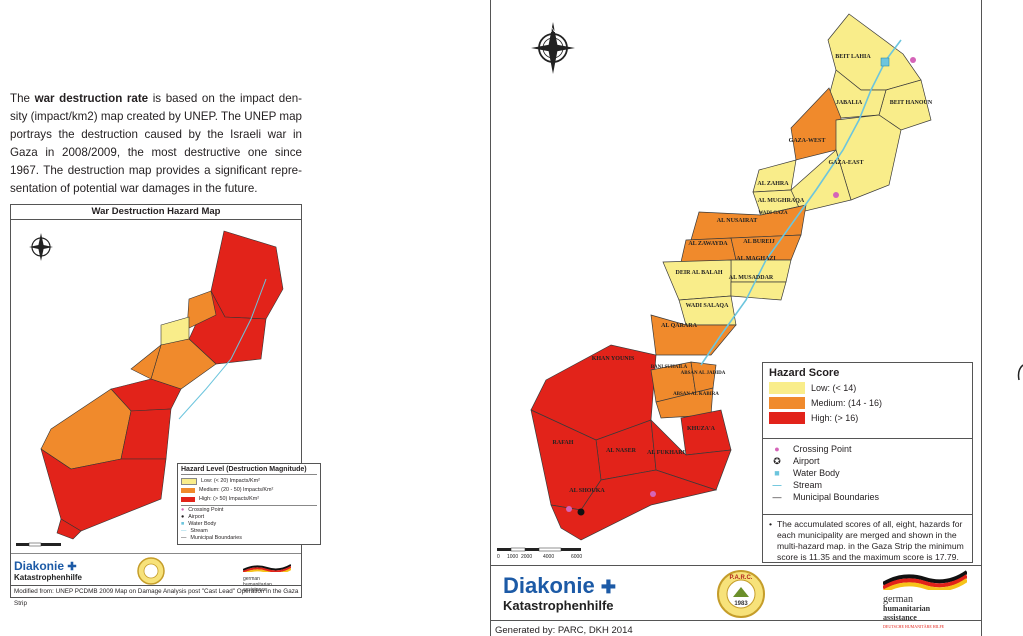 The width and height of the screenshot is (1023, 636). Describe the element at coordinates (249, 531) in the screenshot. I see `small-sym-stream: — Stream` at that location.